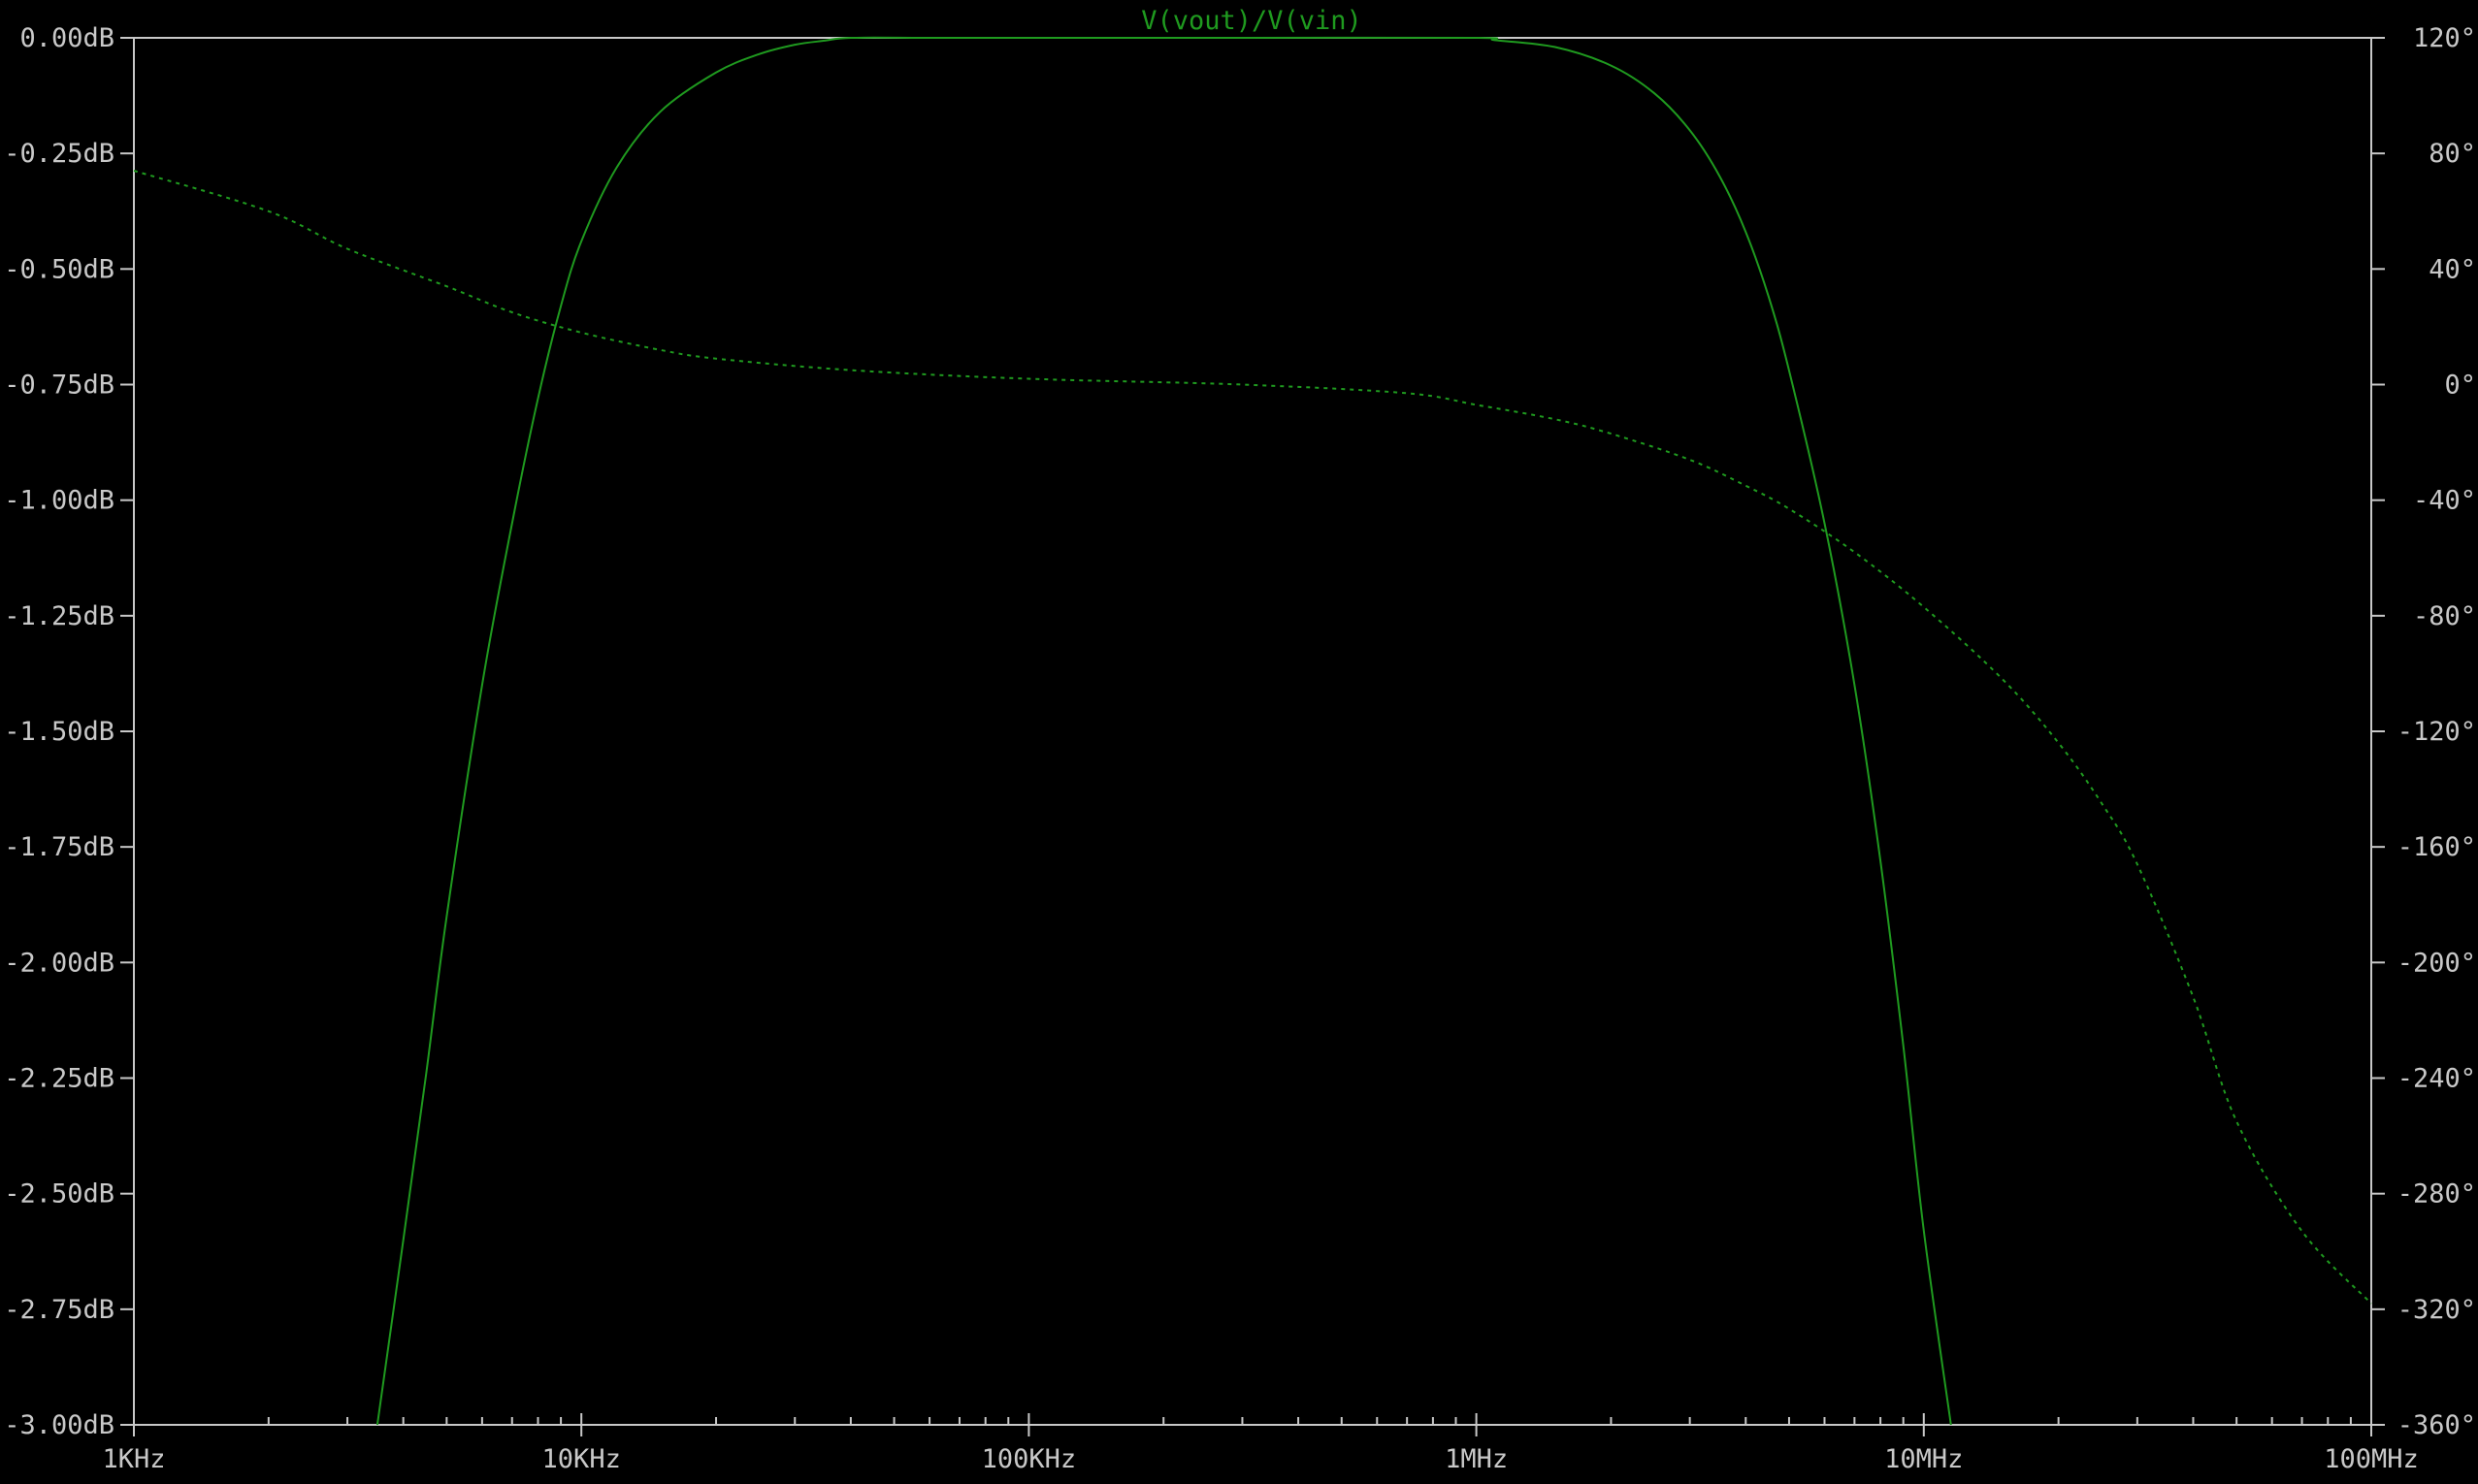  Describe the element at coordinates (2452, 269) in the screenshot. I see `right-y-tick-label: 40°` at that location.